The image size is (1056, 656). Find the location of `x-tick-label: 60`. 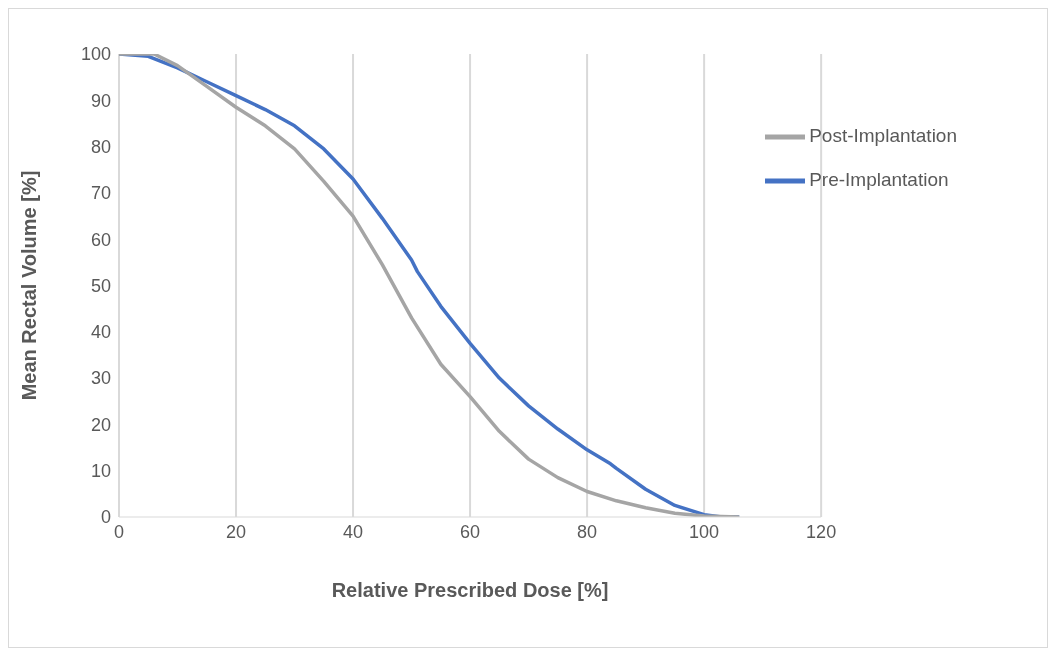

x-tick-label: 60 is located at coordinates (470, 531).